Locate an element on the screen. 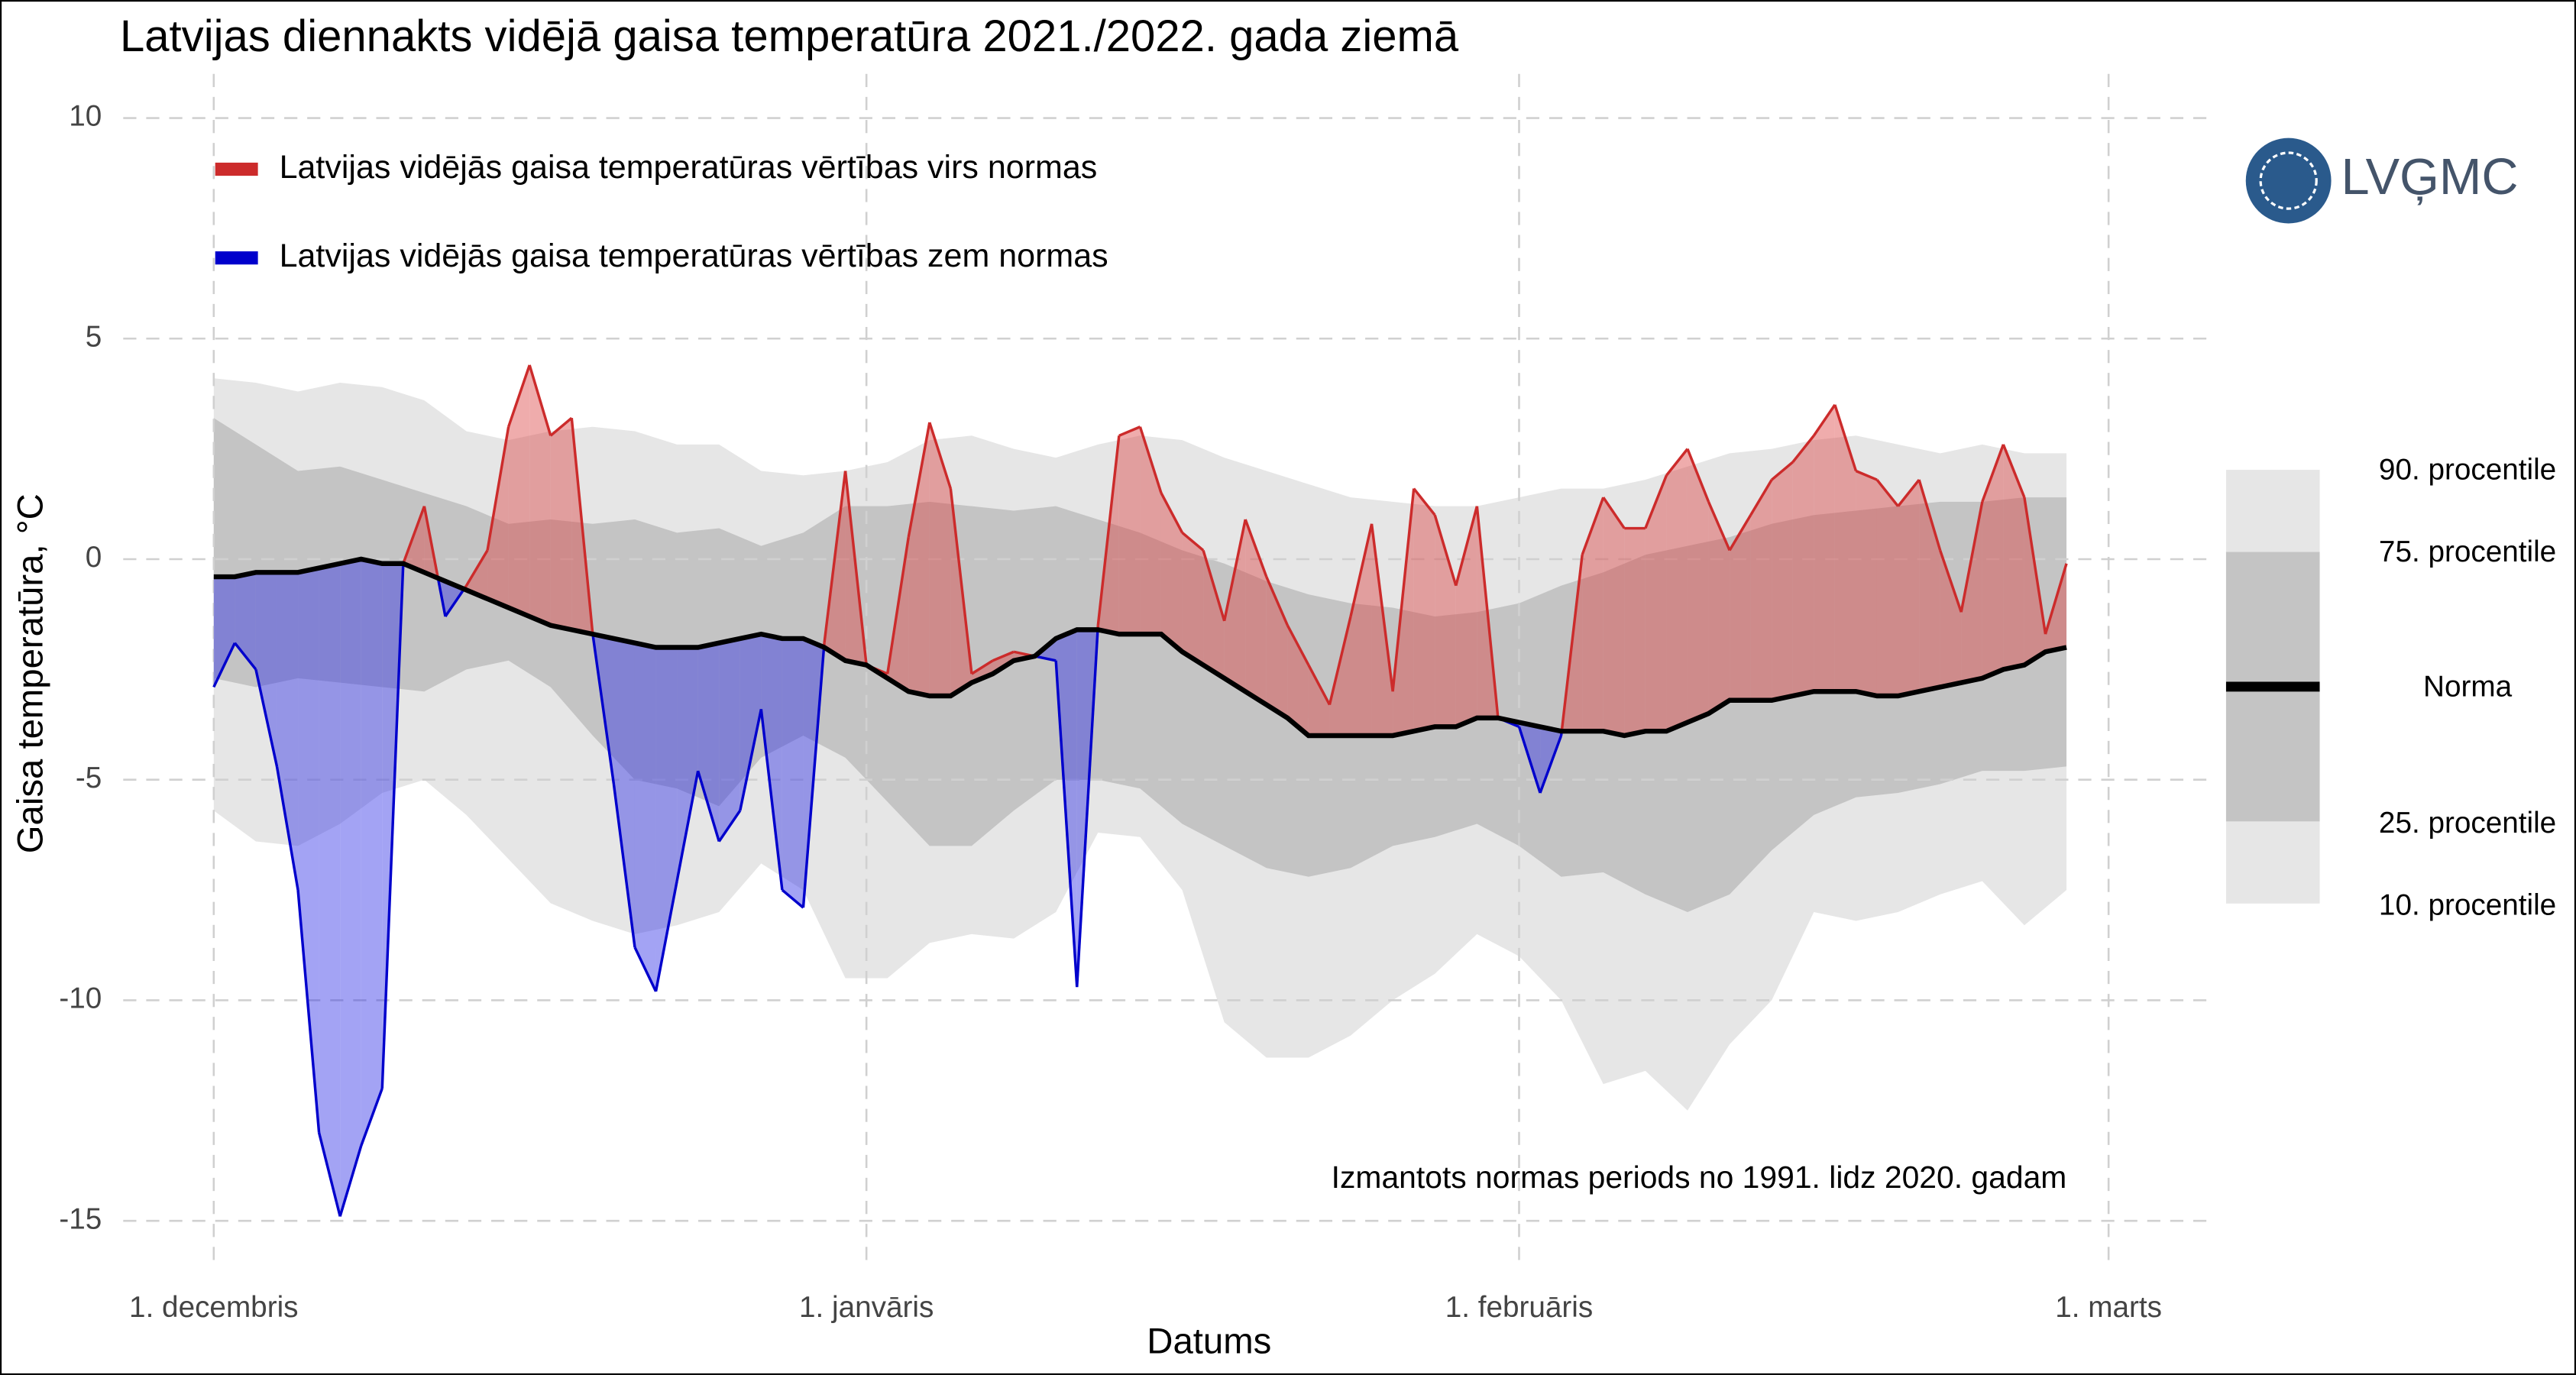  logo: LVĢMC is located at coordinates (2382, 181).